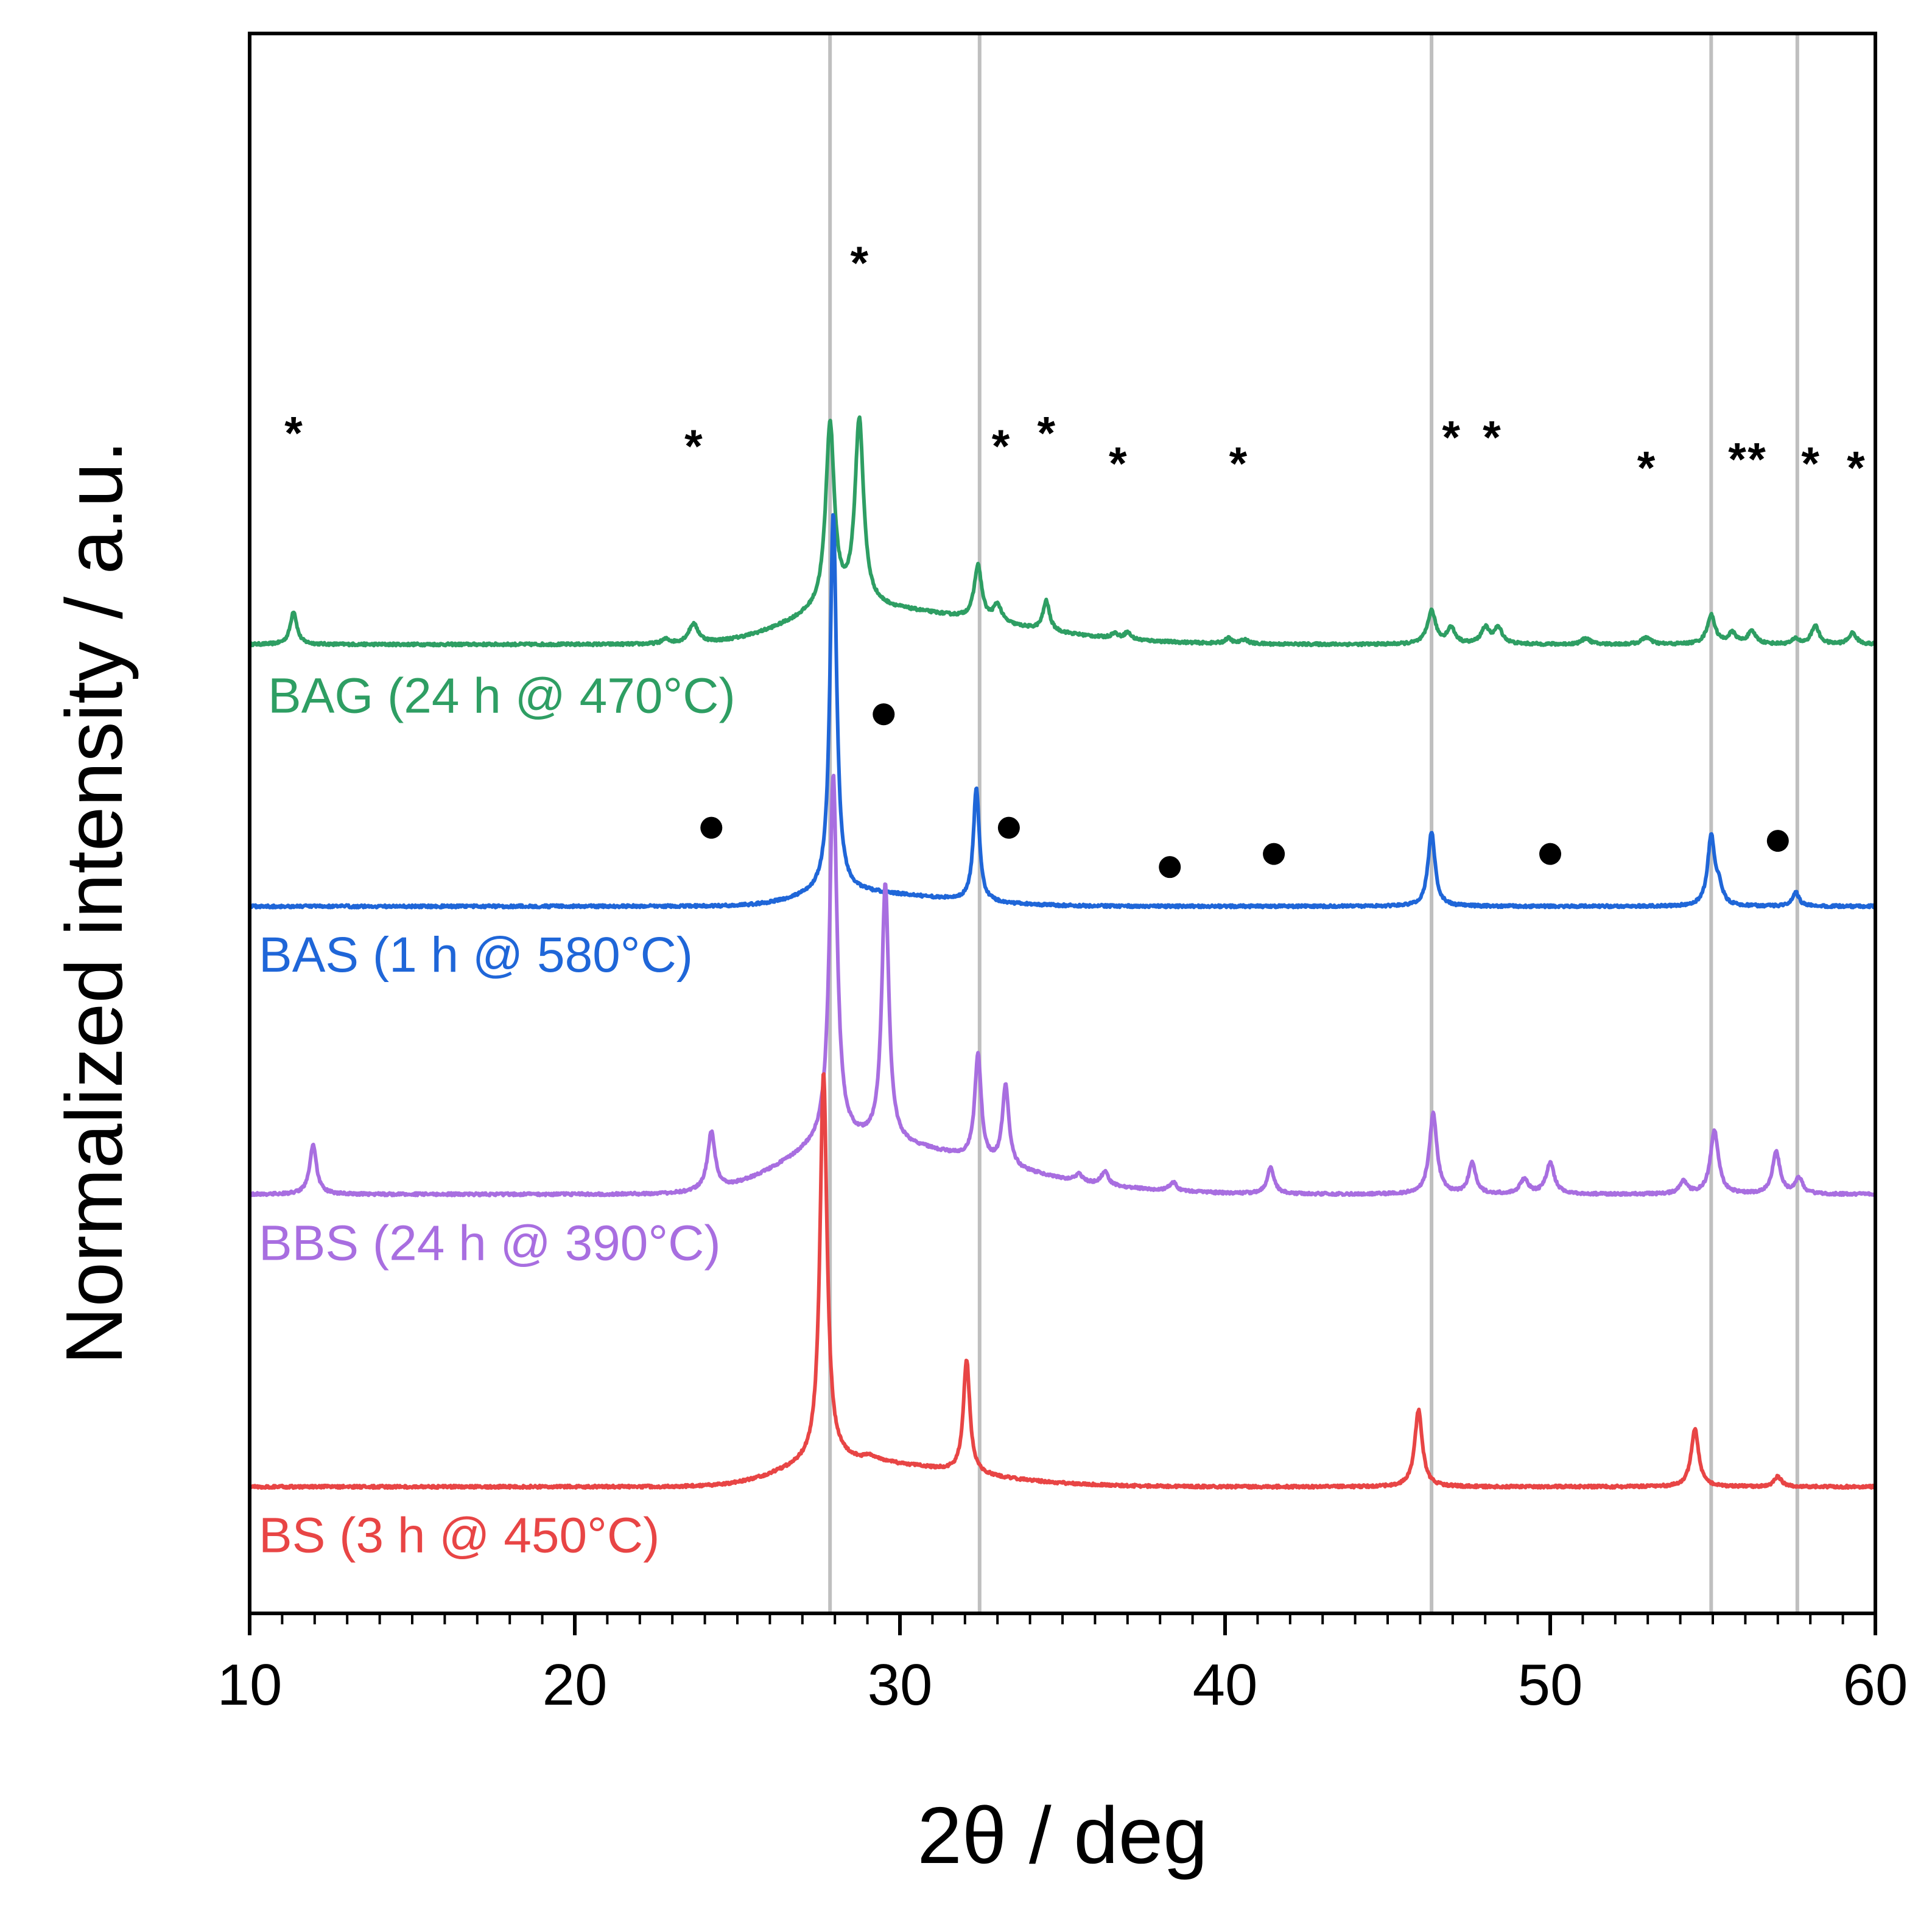 This screenshot has width=1932, height=1919. What do you see at coordinates (476, 955) in the screenshot?
I see `series-label-1: BAS (1 h @ 580°C)` at bounding box center [476, 955].